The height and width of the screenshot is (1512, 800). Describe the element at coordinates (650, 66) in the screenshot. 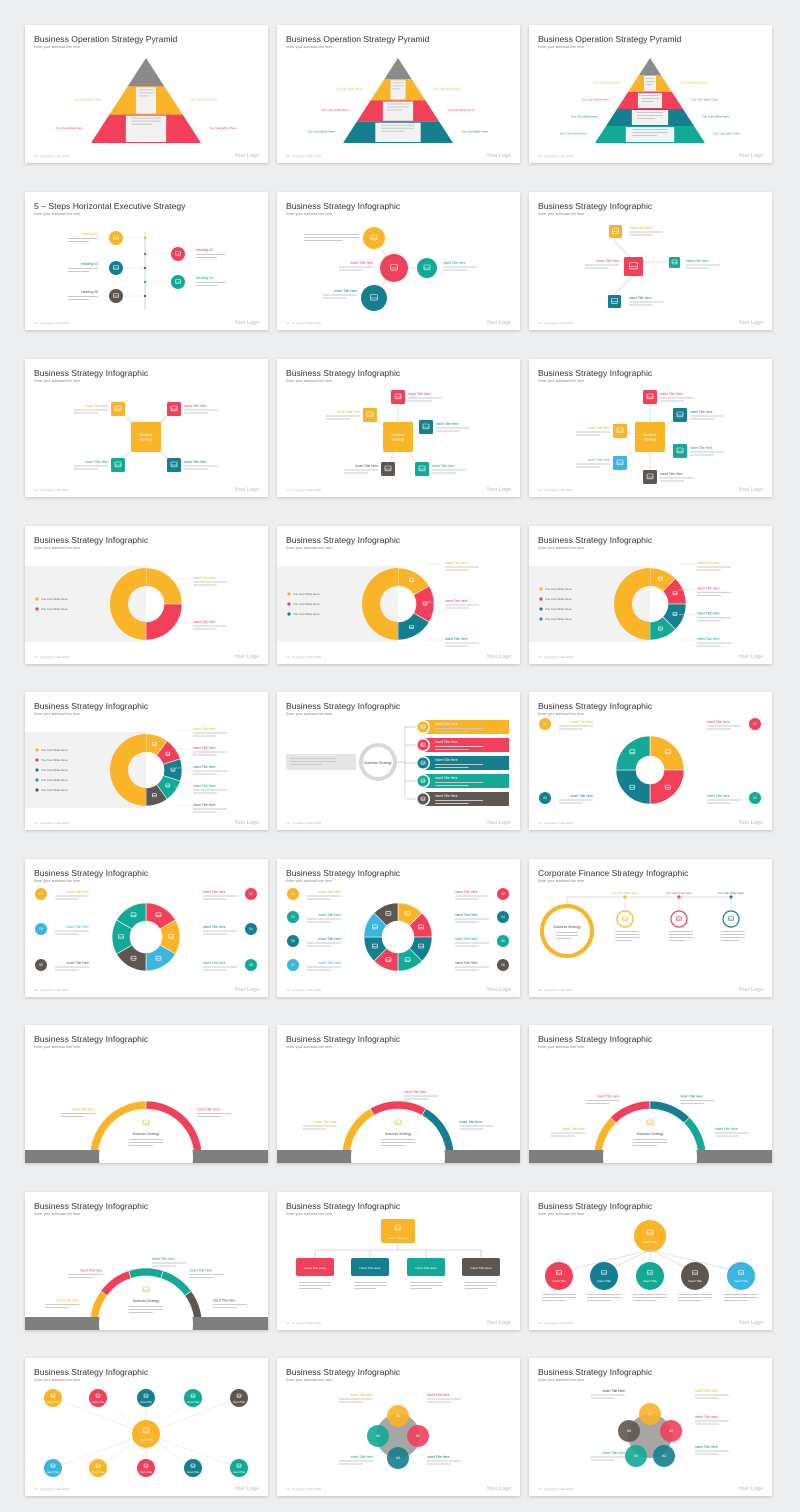

I see `pyramid-apex` at that location.